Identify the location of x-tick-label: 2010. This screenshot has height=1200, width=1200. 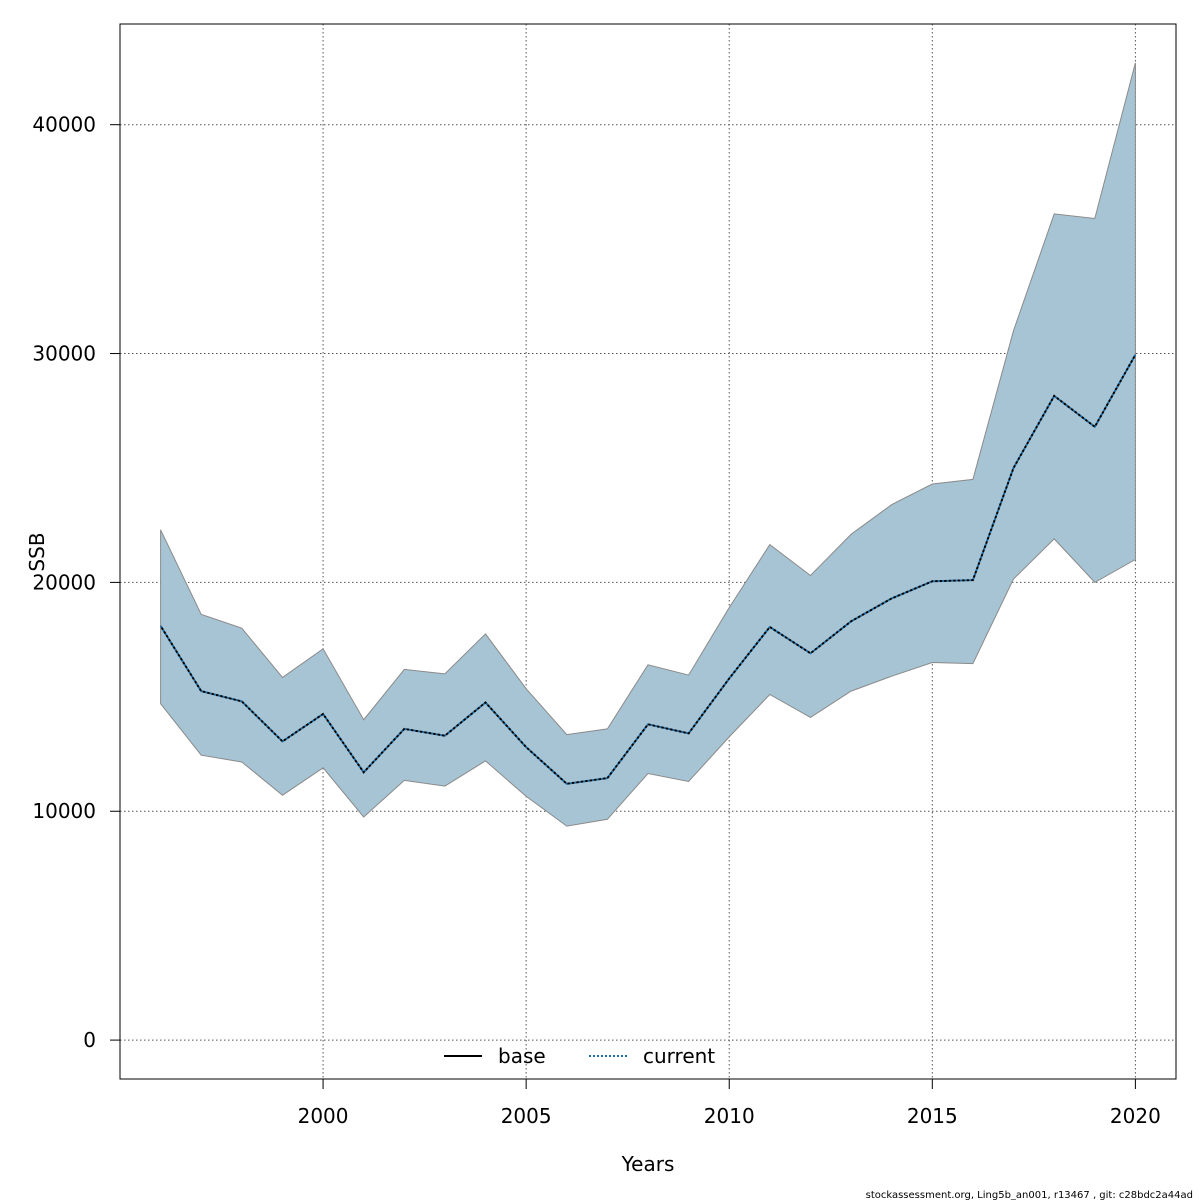
(729, 1116).